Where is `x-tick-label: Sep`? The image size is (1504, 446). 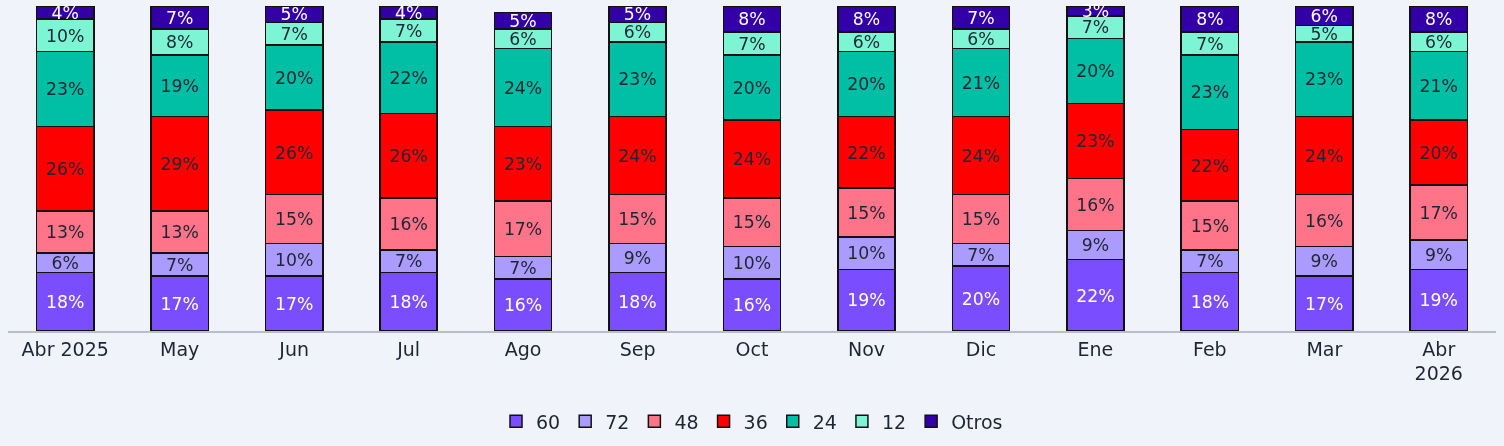 x-tick-label: Sep is located at coordinates (637, 348).